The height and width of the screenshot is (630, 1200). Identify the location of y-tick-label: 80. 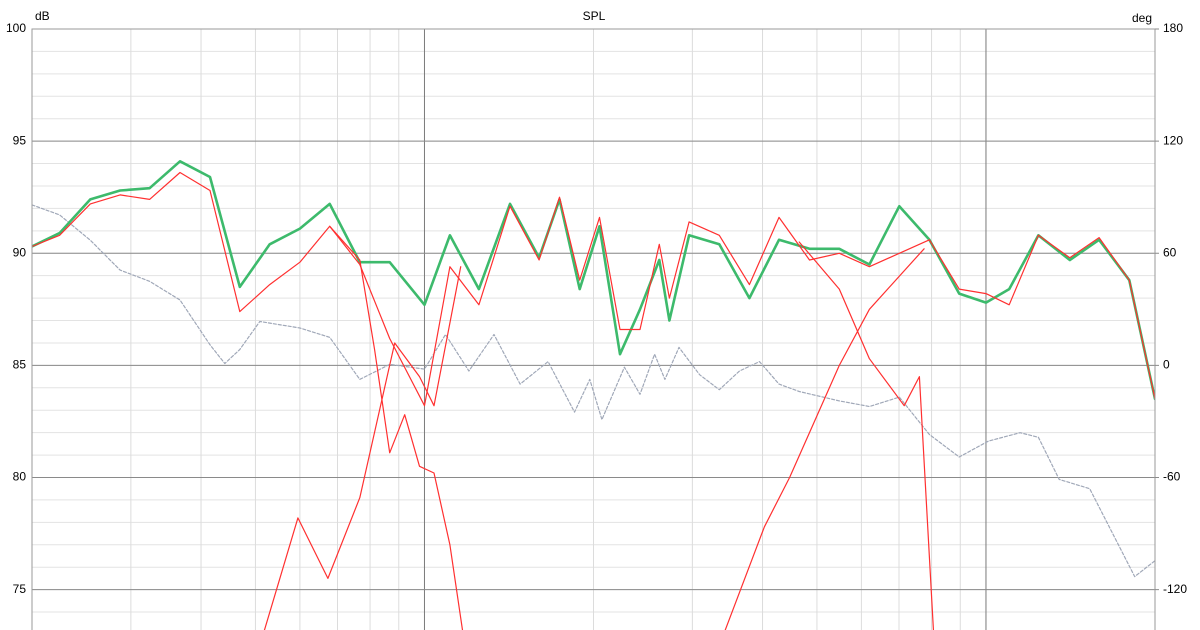
(20, 477).